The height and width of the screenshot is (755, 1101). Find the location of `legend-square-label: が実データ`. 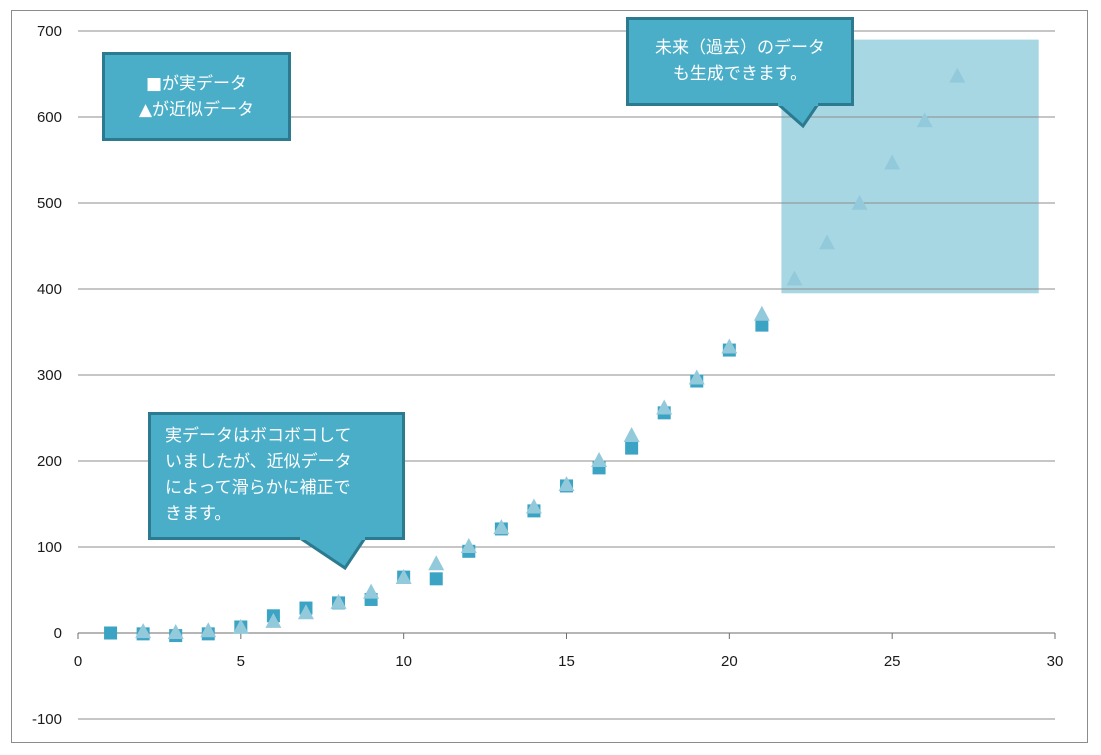

legend-square-label: が実データ is located at coordinates (205, 84).